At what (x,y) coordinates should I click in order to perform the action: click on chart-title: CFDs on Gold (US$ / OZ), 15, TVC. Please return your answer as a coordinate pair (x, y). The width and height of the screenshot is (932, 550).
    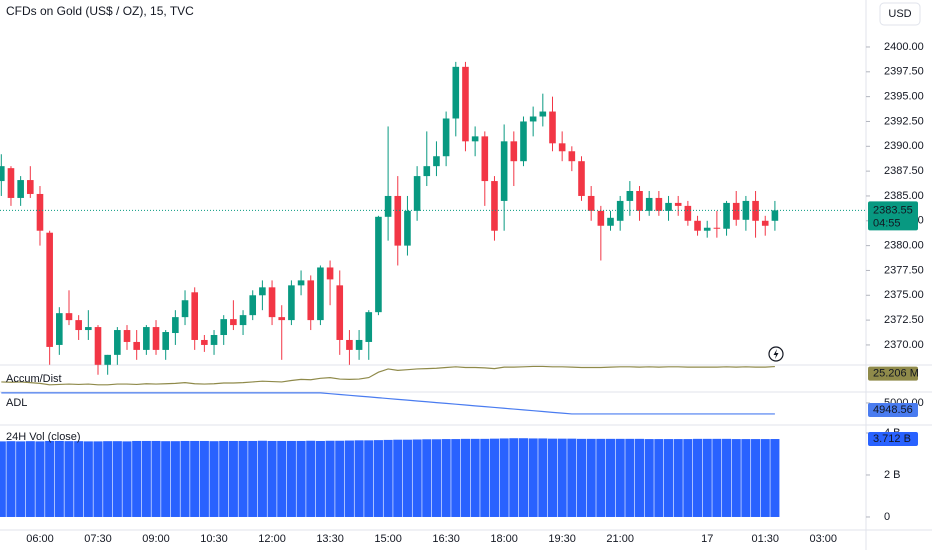
    Looking at the image, I should click on (100, 11).